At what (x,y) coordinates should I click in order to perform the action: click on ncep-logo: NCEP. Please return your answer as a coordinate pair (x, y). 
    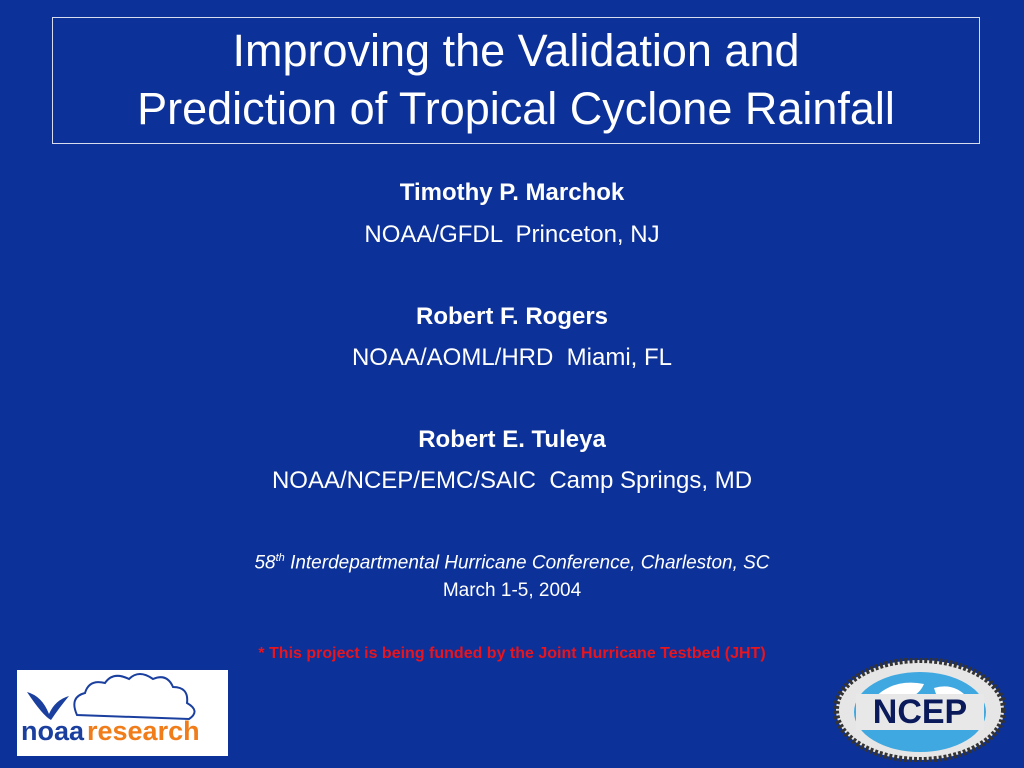
    Looking at the image, I should click on (920, 710).